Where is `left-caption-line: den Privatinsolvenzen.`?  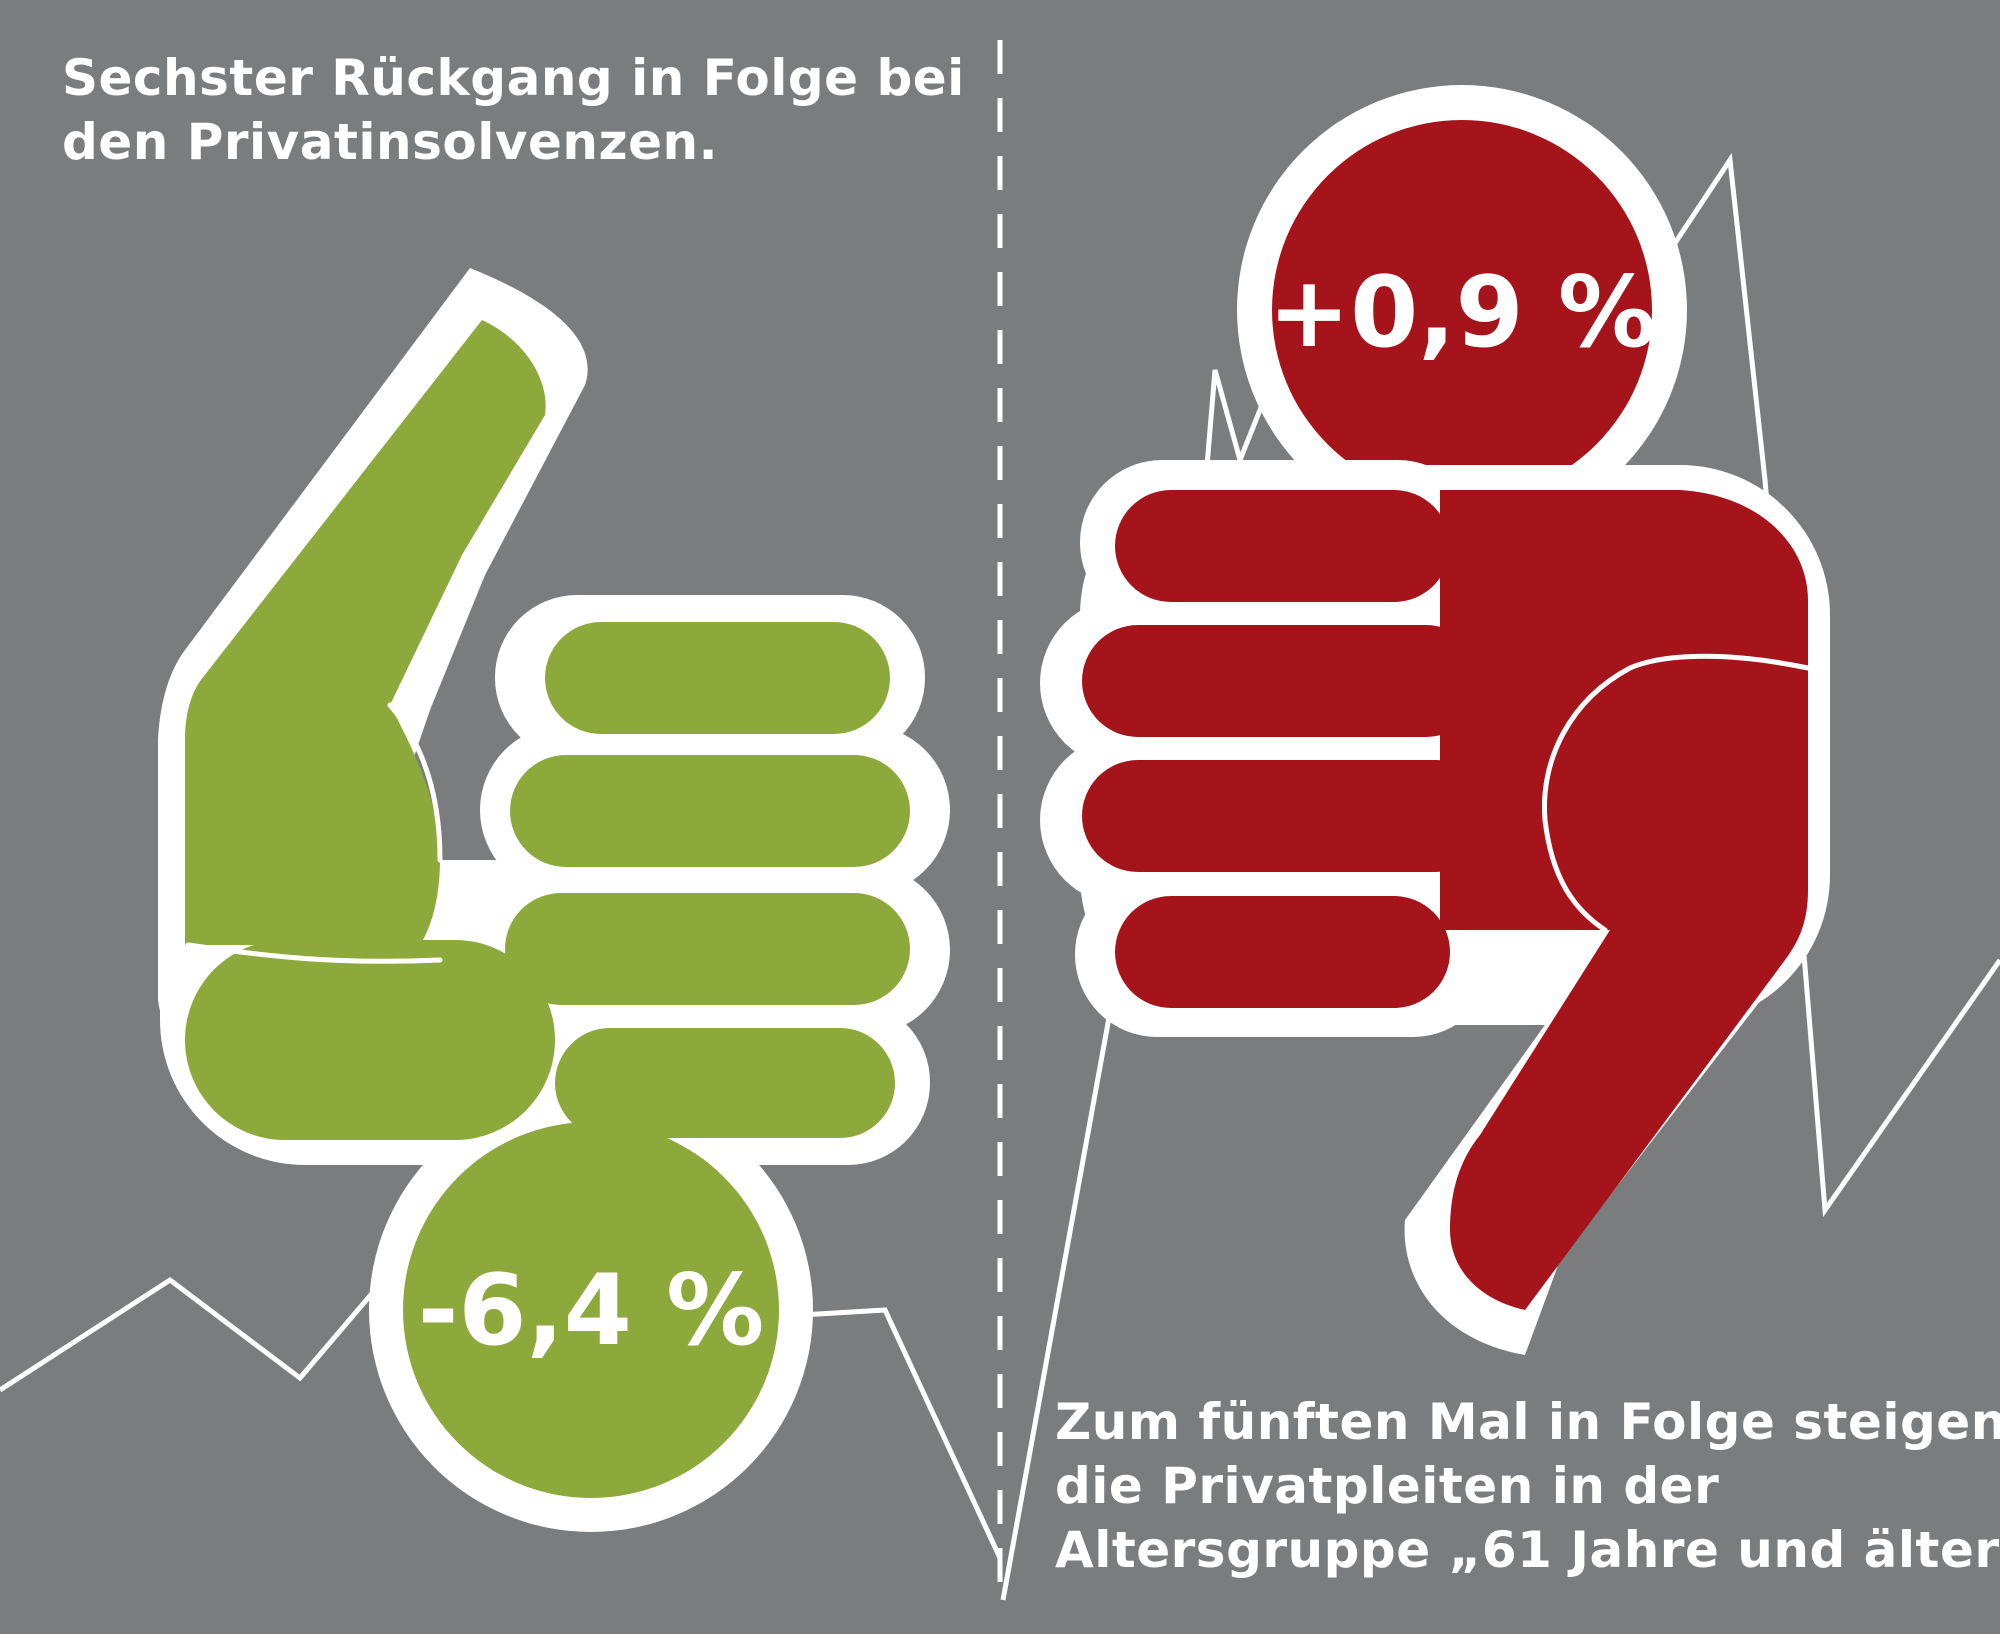
left-caption-line: den Privatinsolvenzen. is located at coordinates (390, 142).